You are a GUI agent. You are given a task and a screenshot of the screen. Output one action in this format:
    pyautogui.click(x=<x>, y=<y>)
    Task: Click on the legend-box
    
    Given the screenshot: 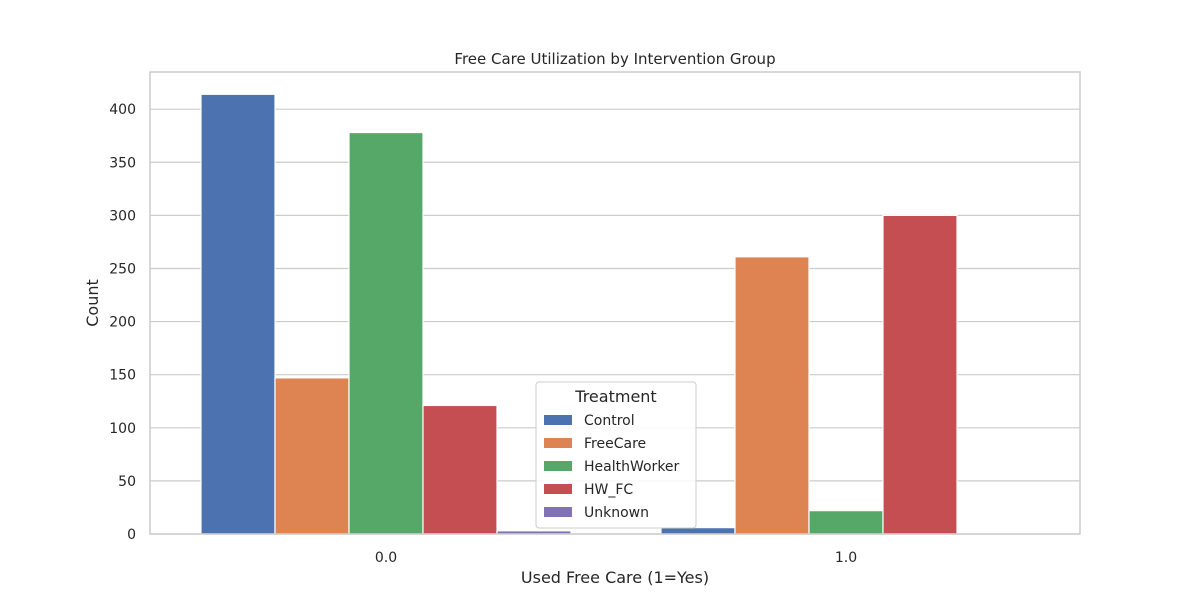 What is the action you would take?
    pyautogui.click(x=616, y=455)
    